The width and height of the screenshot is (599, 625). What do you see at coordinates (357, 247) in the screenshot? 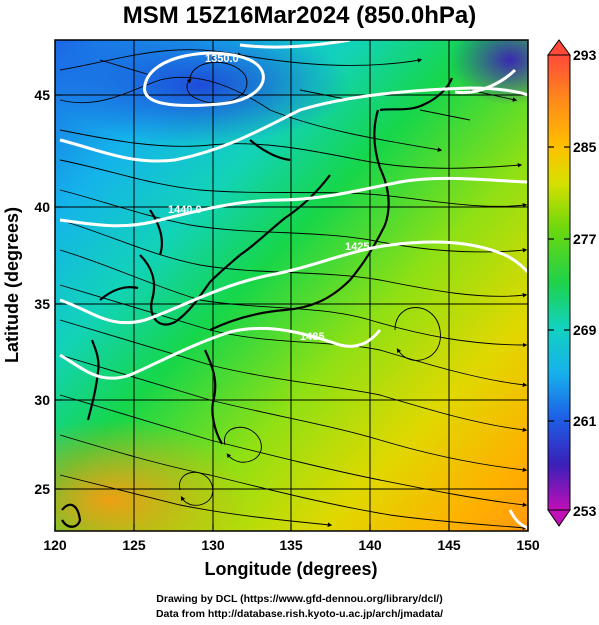
I see `contour-label-1425: 1425` at bounding box center [357, 247].